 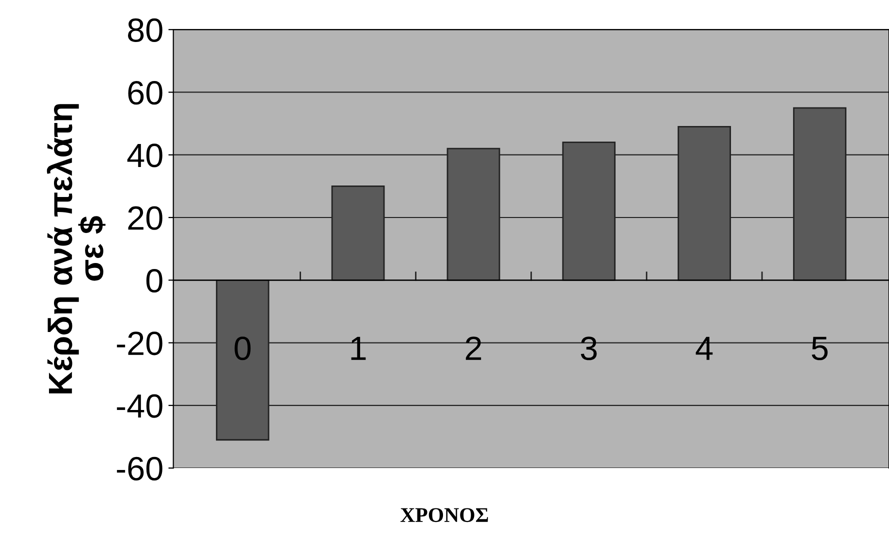 I want to click on y-tick-label: -20, so click(x=139, y=344).